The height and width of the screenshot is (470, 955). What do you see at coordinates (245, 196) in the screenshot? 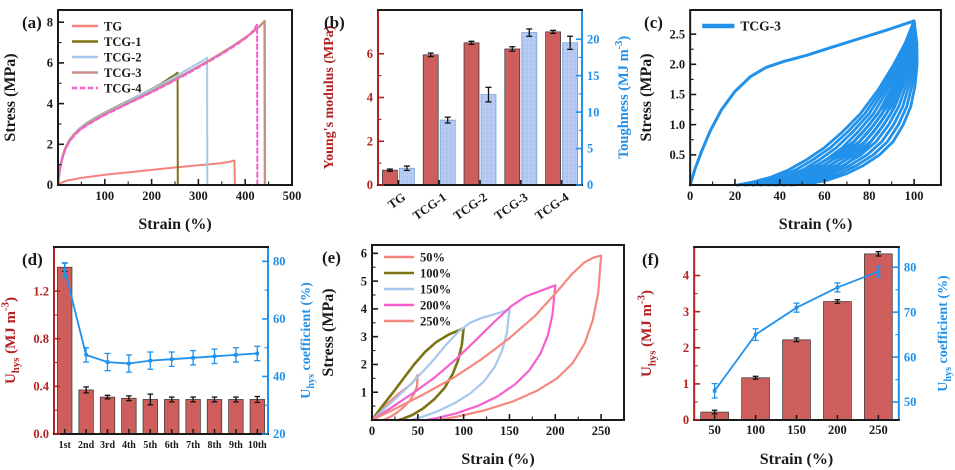
I see `svg-text: 400` at bounding box center [245, 196].